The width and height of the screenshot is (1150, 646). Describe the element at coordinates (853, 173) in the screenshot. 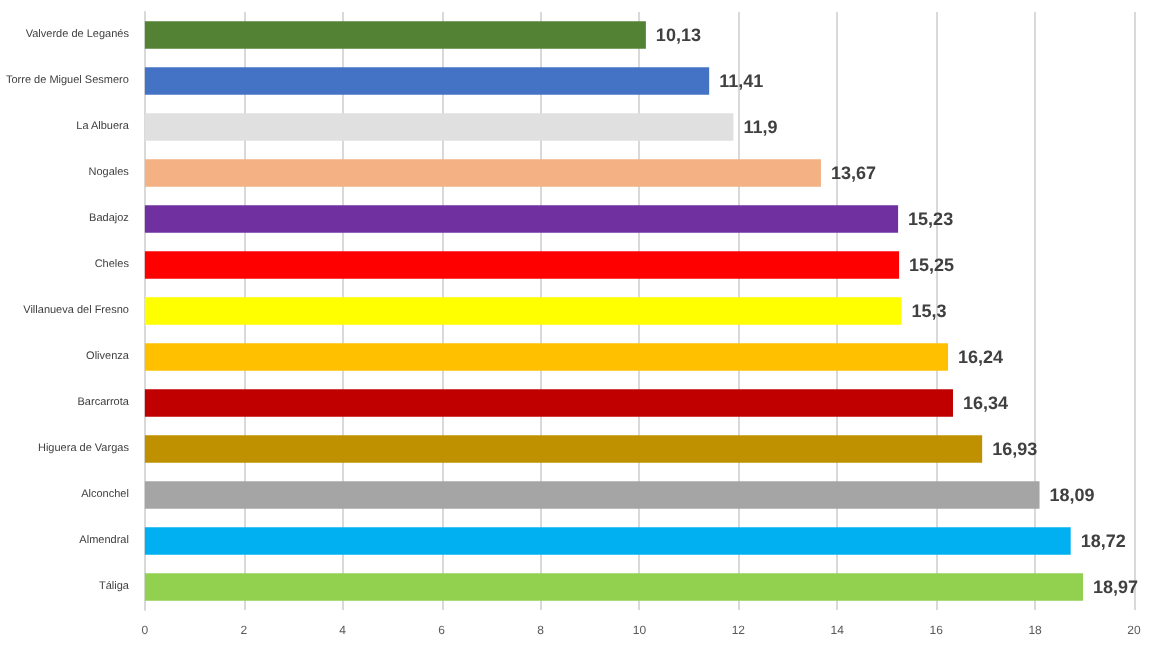

I see `data-label: 13,67` at that location.